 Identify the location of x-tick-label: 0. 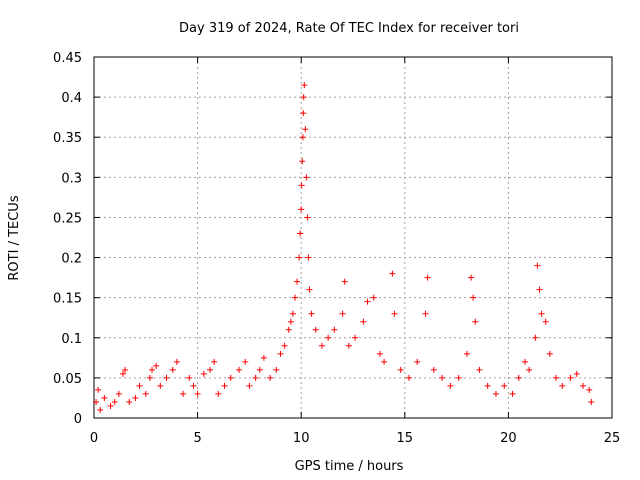
(94, 438).